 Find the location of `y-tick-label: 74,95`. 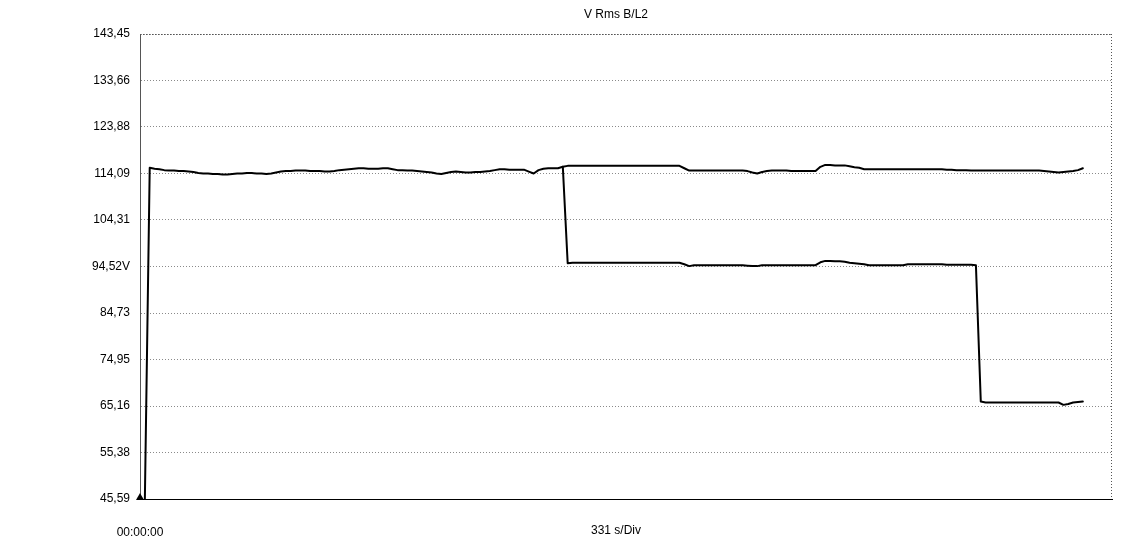

y-tick-label: 74,95 is located at coordinates (115, 358).